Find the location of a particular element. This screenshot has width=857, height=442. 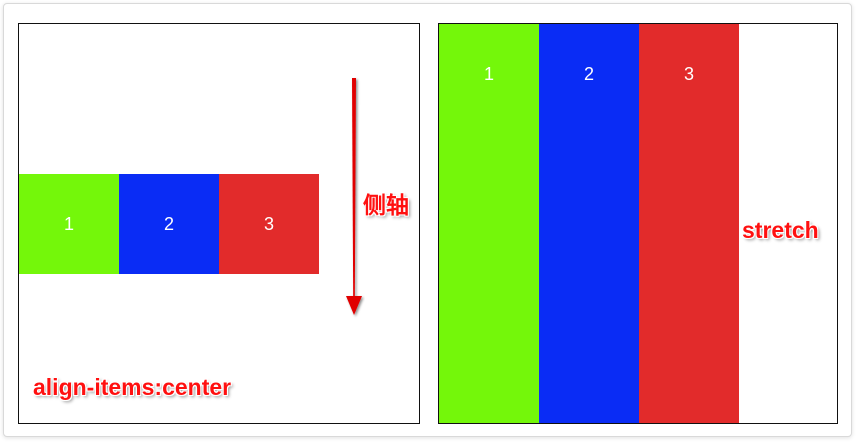

flex-row-center: 1 2 3 is located at coordinates (169, 224).